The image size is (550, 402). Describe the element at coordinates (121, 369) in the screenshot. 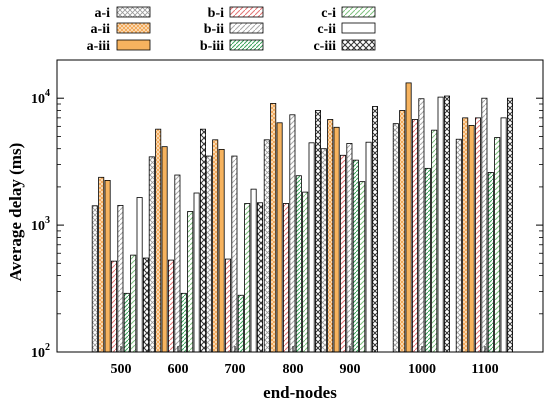

I see `x-tick-label: 500` at that location.